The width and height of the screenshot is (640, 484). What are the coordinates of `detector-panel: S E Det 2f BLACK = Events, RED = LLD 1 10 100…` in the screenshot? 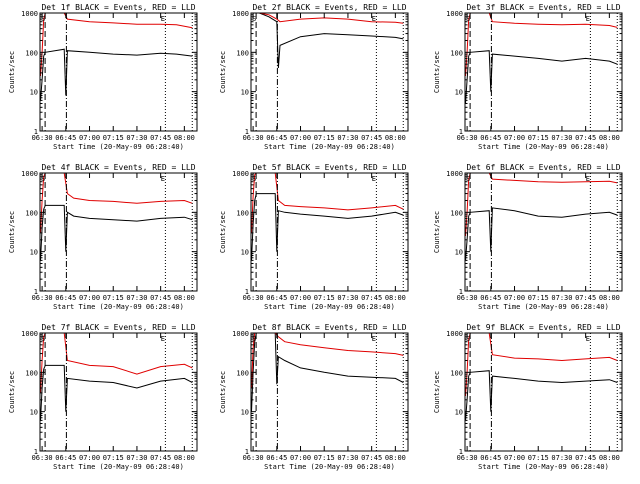 It's located at (314, 77).